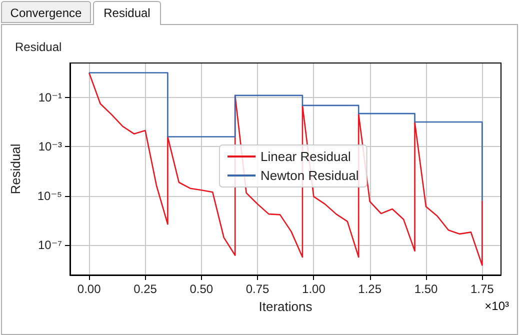  I want to click on chart-title: Residual, so click(38, 47).